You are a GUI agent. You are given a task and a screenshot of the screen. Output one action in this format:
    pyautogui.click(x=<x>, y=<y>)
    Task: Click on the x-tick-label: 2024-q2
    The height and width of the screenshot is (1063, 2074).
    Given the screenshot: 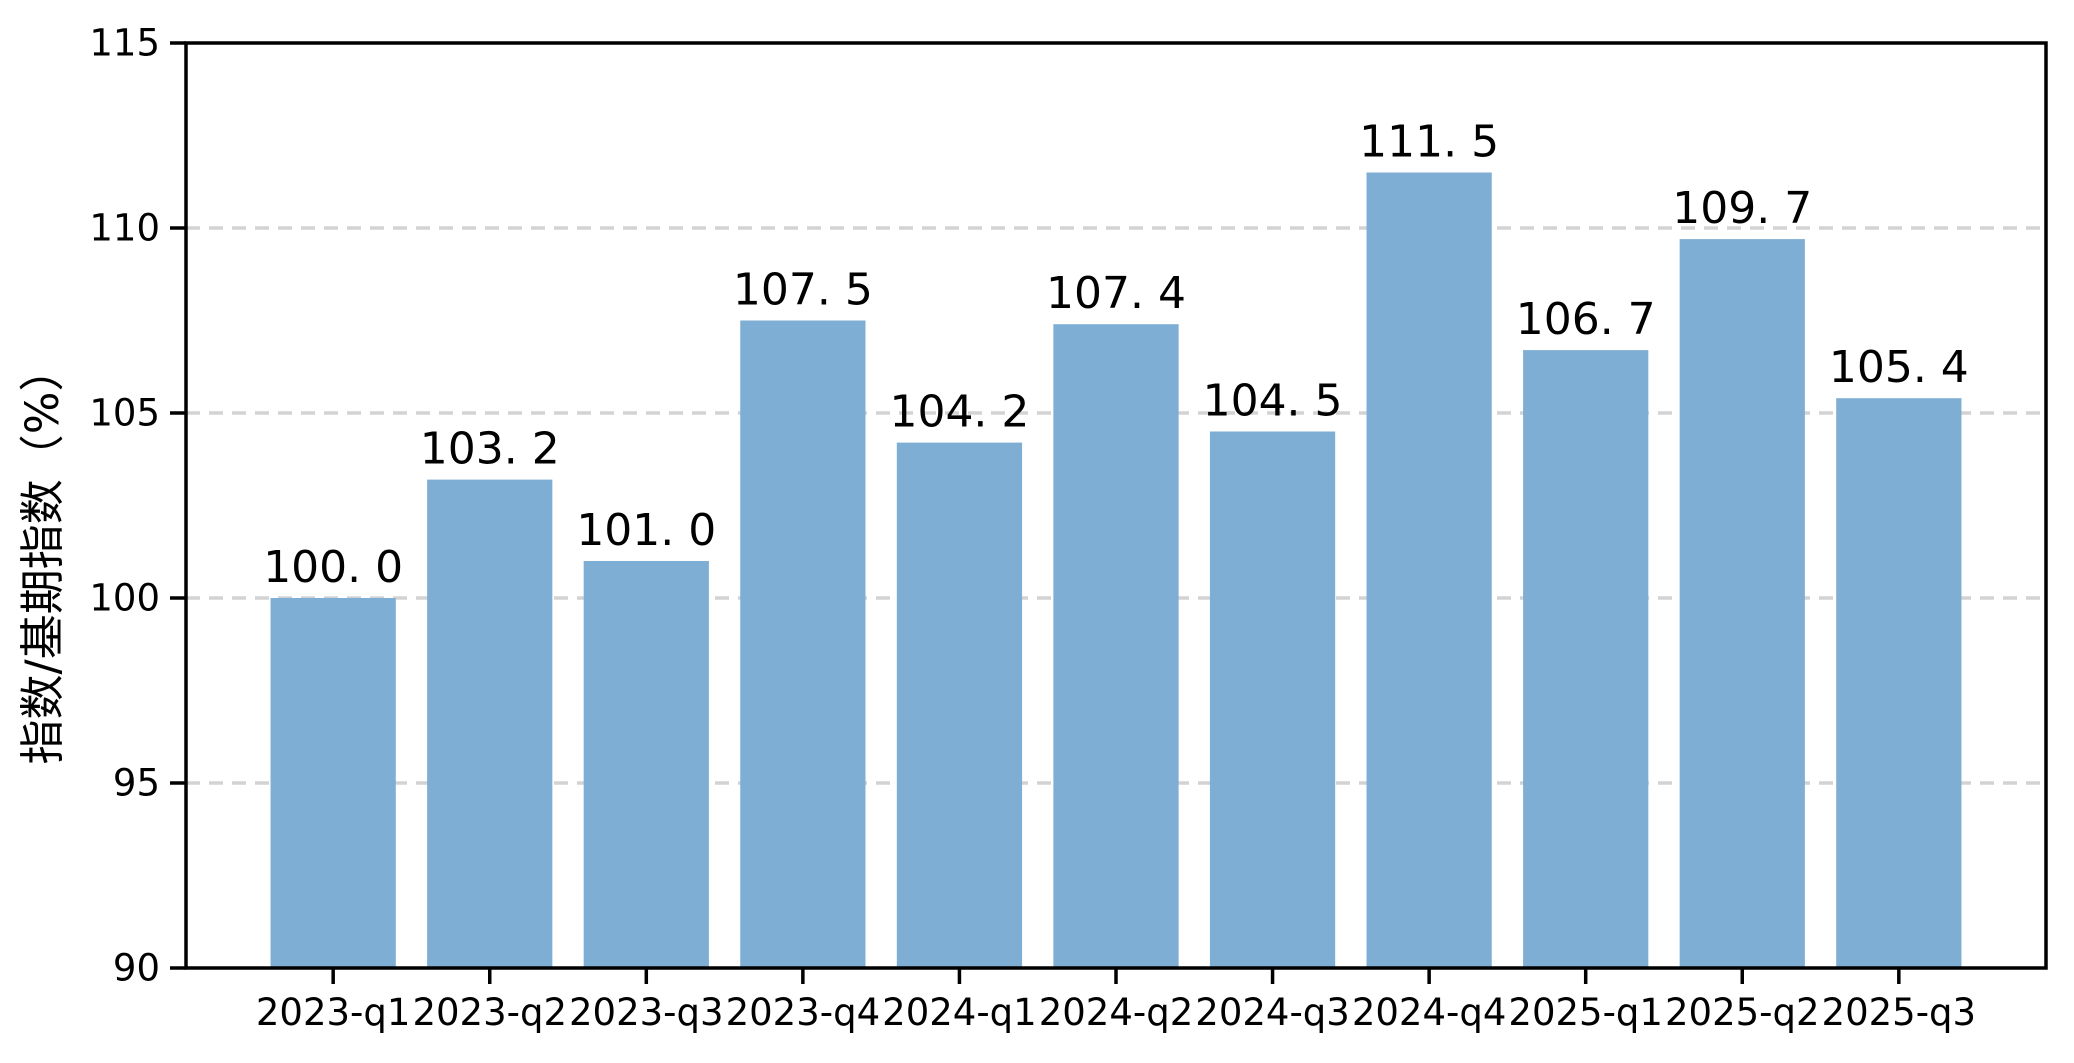 What is the action you would take?
    pyautogui.click(x=1116, y=1012)
    